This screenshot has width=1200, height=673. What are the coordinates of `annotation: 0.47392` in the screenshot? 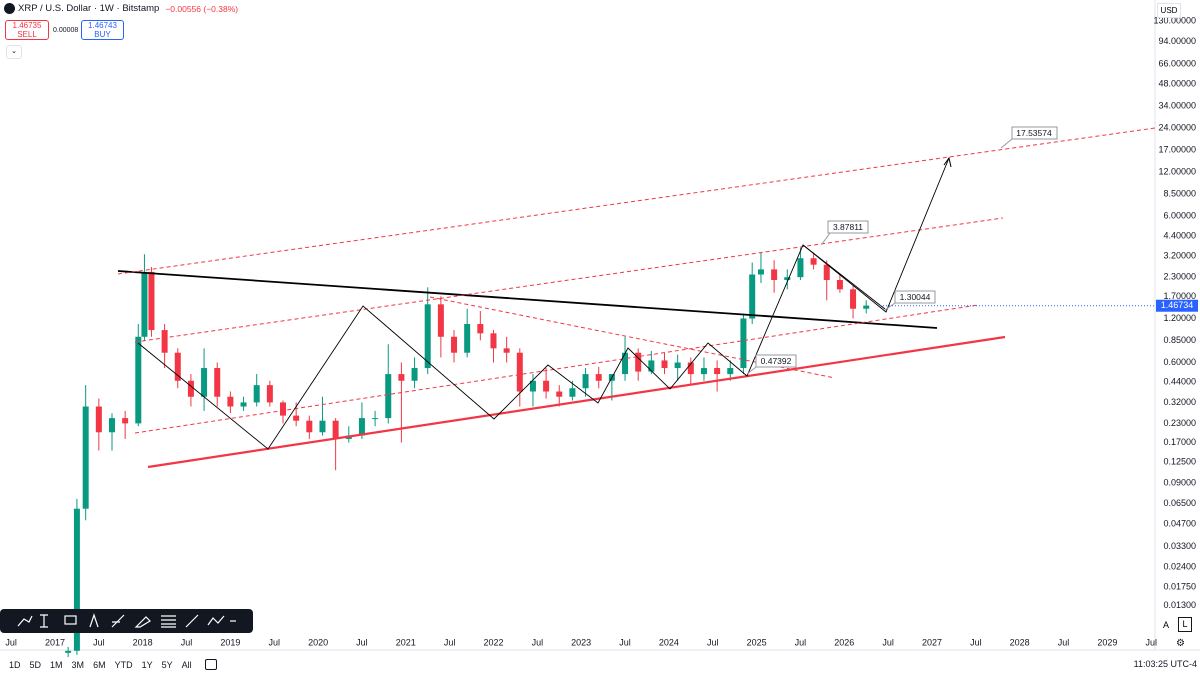 It's located at (771, 364).